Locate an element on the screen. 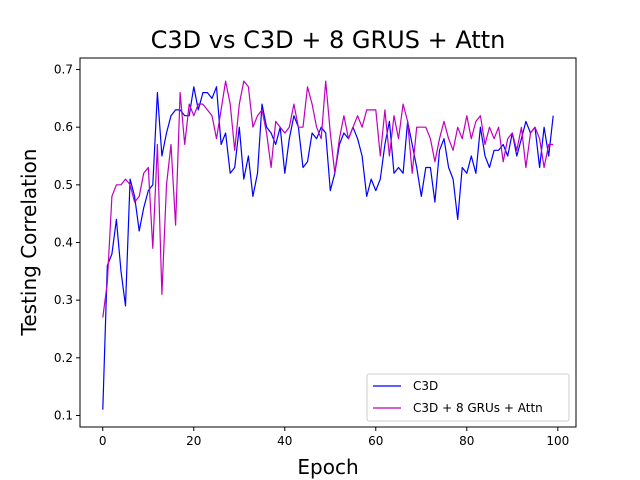 This screenshot has height=480, width=640. y-tick-label: 0.3 is located at coordinates (63, 300).